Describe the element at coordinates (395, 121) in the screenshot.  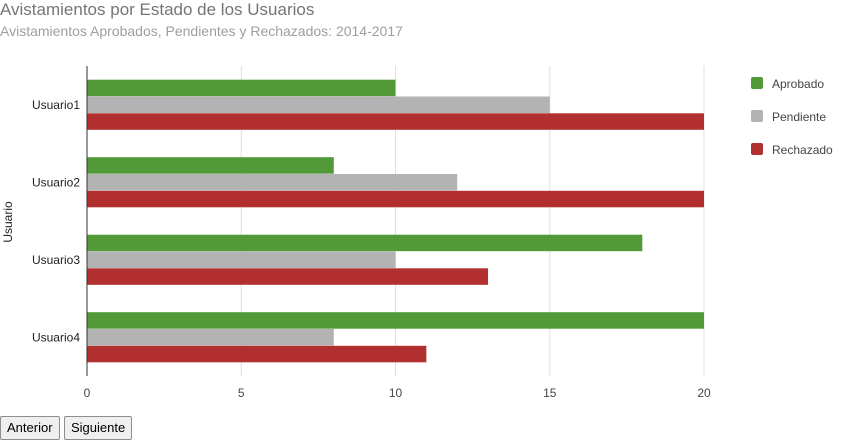
I see `bar-rechazado-usuario1` at that location.